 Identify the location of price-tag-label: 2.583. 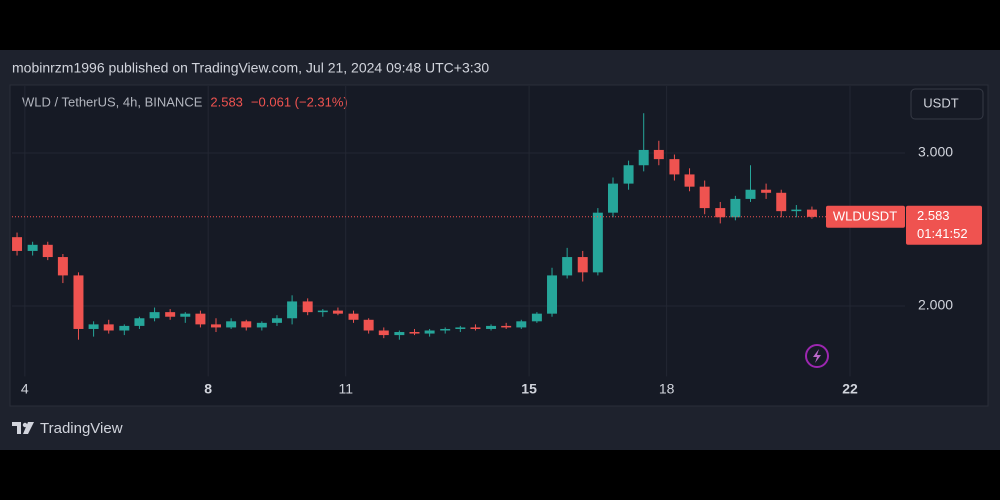
(933, 215).